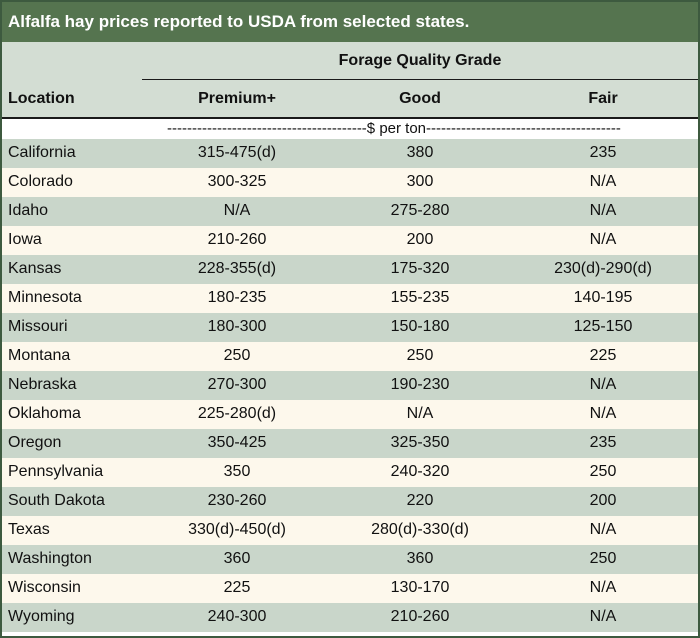 The image size is (700, 638). Describe the element at coordinates (420, 181) in the screenshot. I see `cell-good: 300` at that location.